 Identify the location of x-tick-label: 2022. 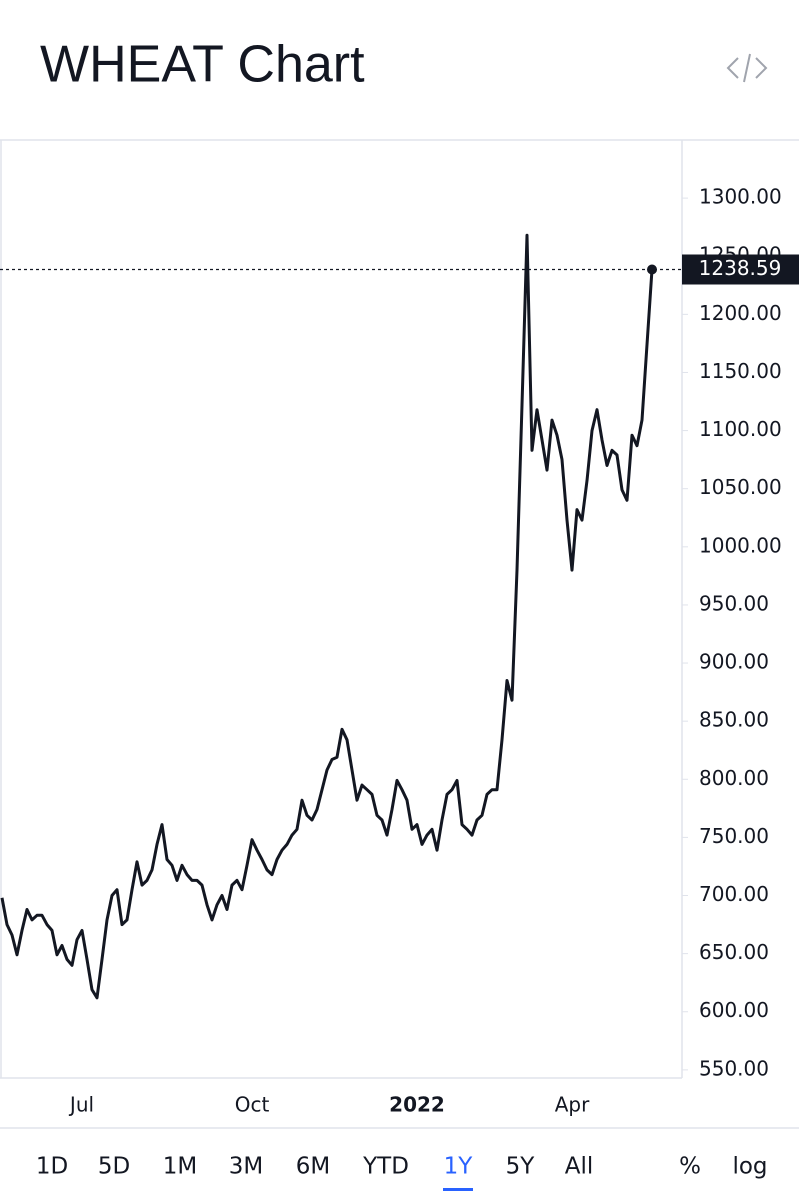
(417, 1105).